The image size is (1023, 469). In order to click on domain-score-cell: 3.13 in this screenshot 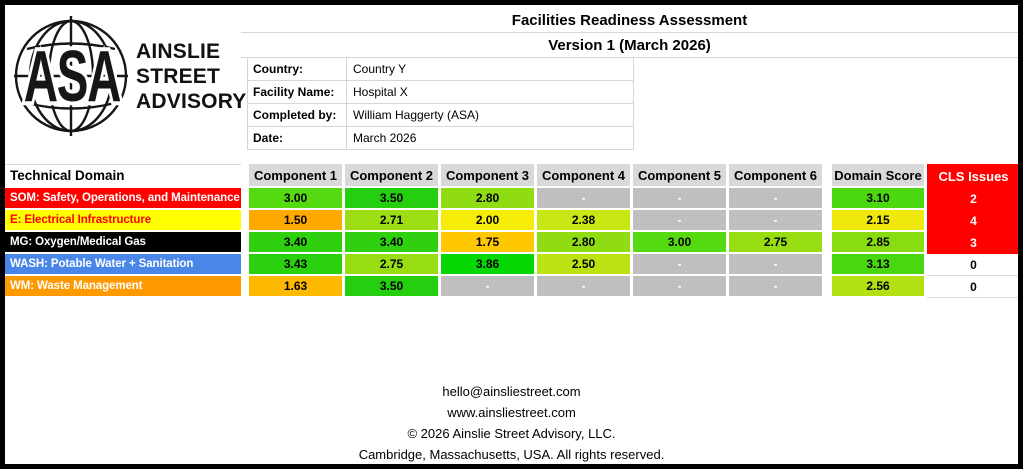, I will do `click(879, 265)`.